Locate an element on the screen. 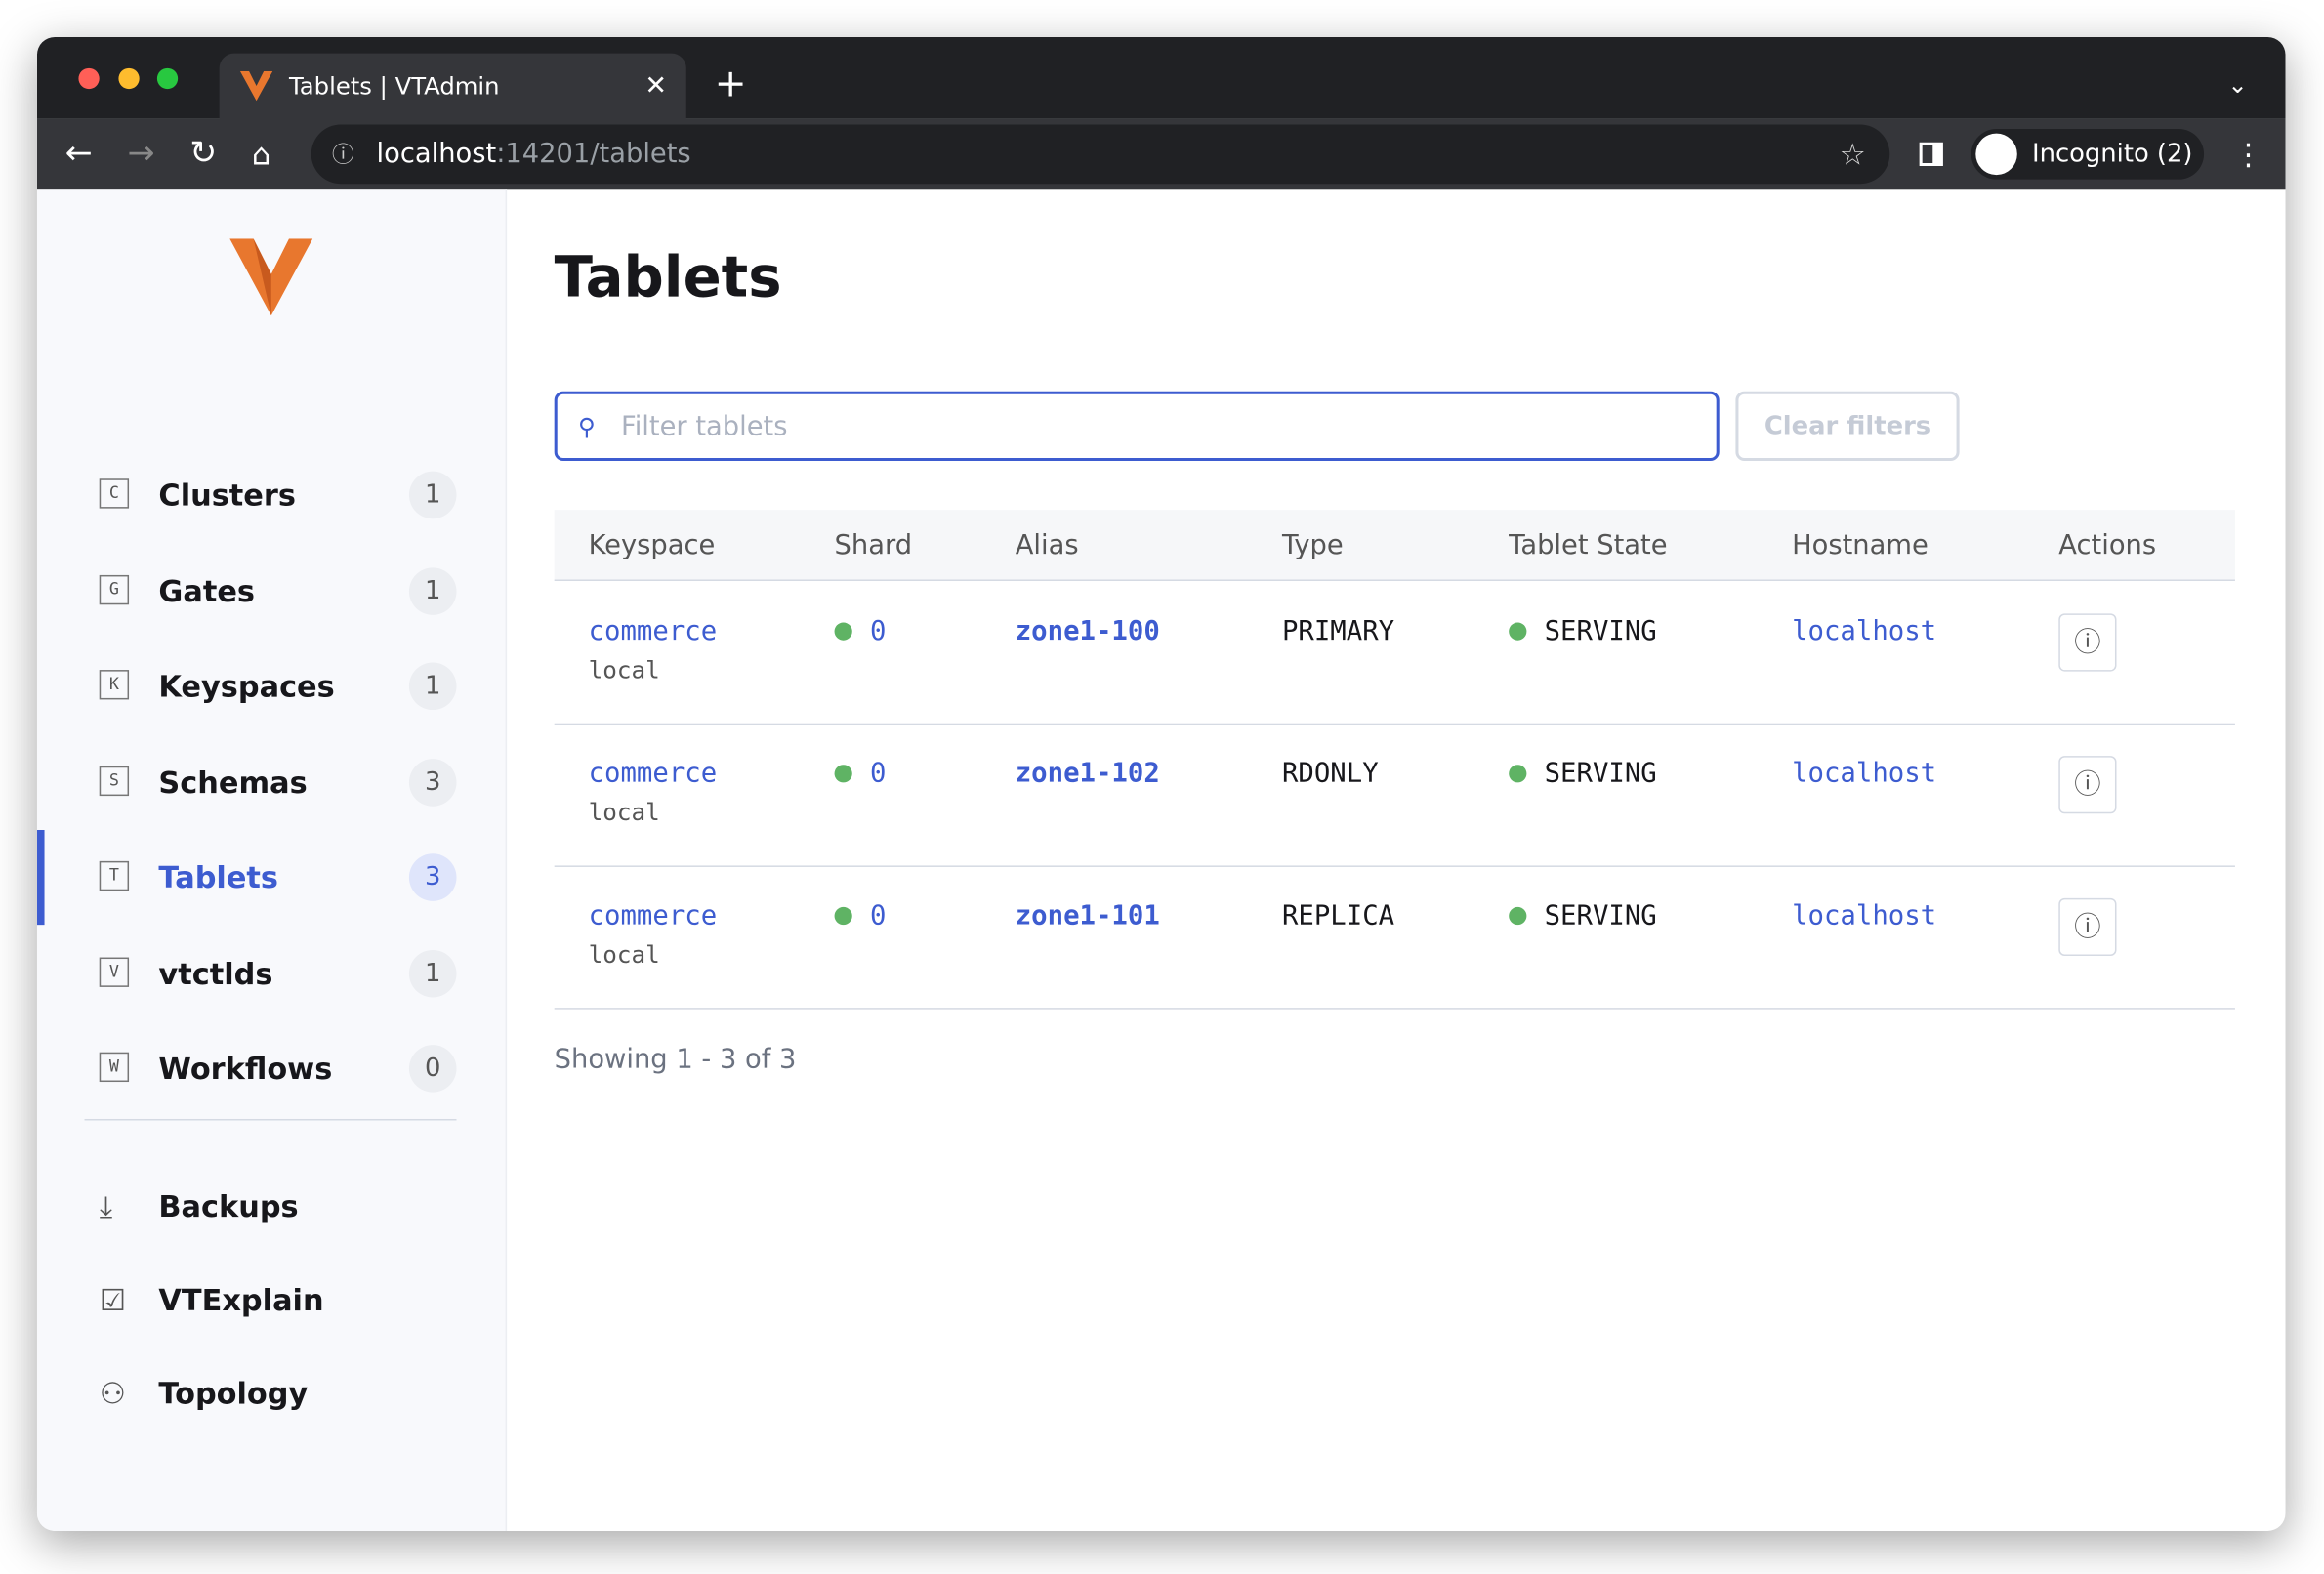  max-dot is located at coordinates (167, 78).